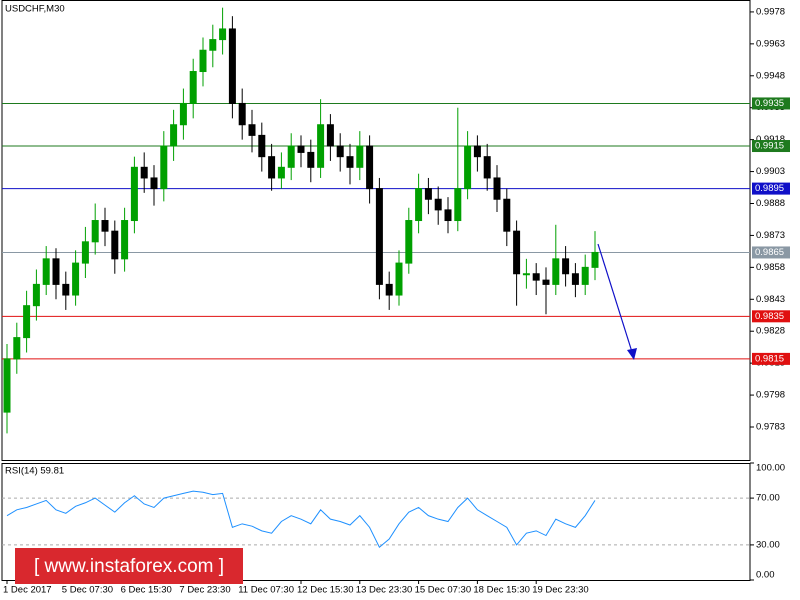  I want to click on arrow-line, so click(615, 298).